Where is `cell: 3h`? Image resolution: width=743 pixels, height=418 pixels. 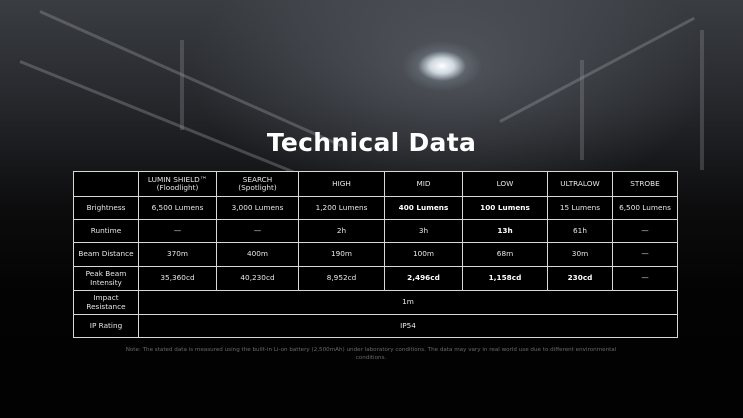
cell: 3h is located at coordinates (423, 231).